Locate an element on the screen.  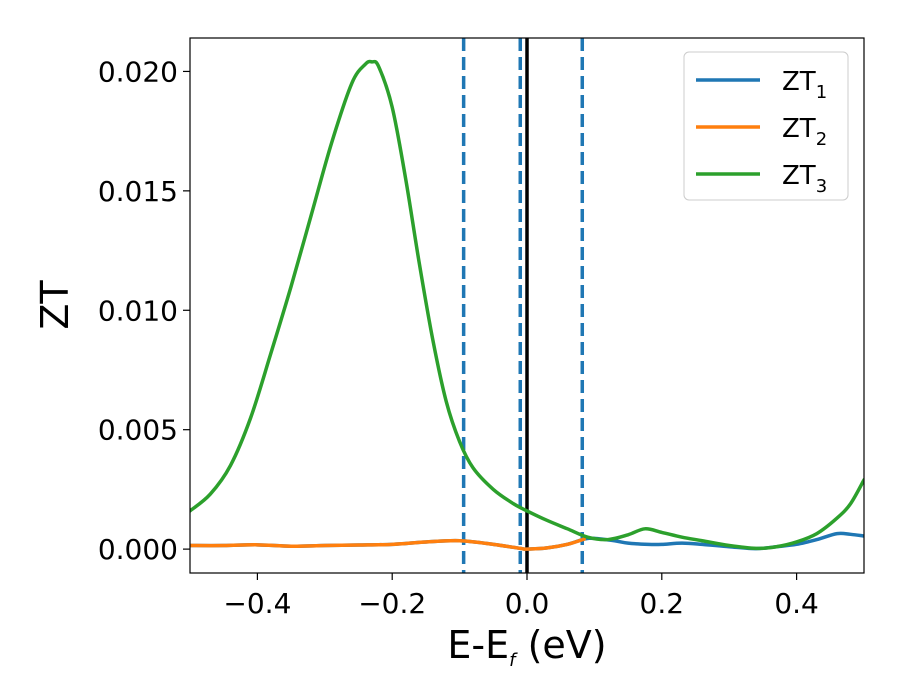
y-tick-label: 0.015 is located at coordinates (138, 191).